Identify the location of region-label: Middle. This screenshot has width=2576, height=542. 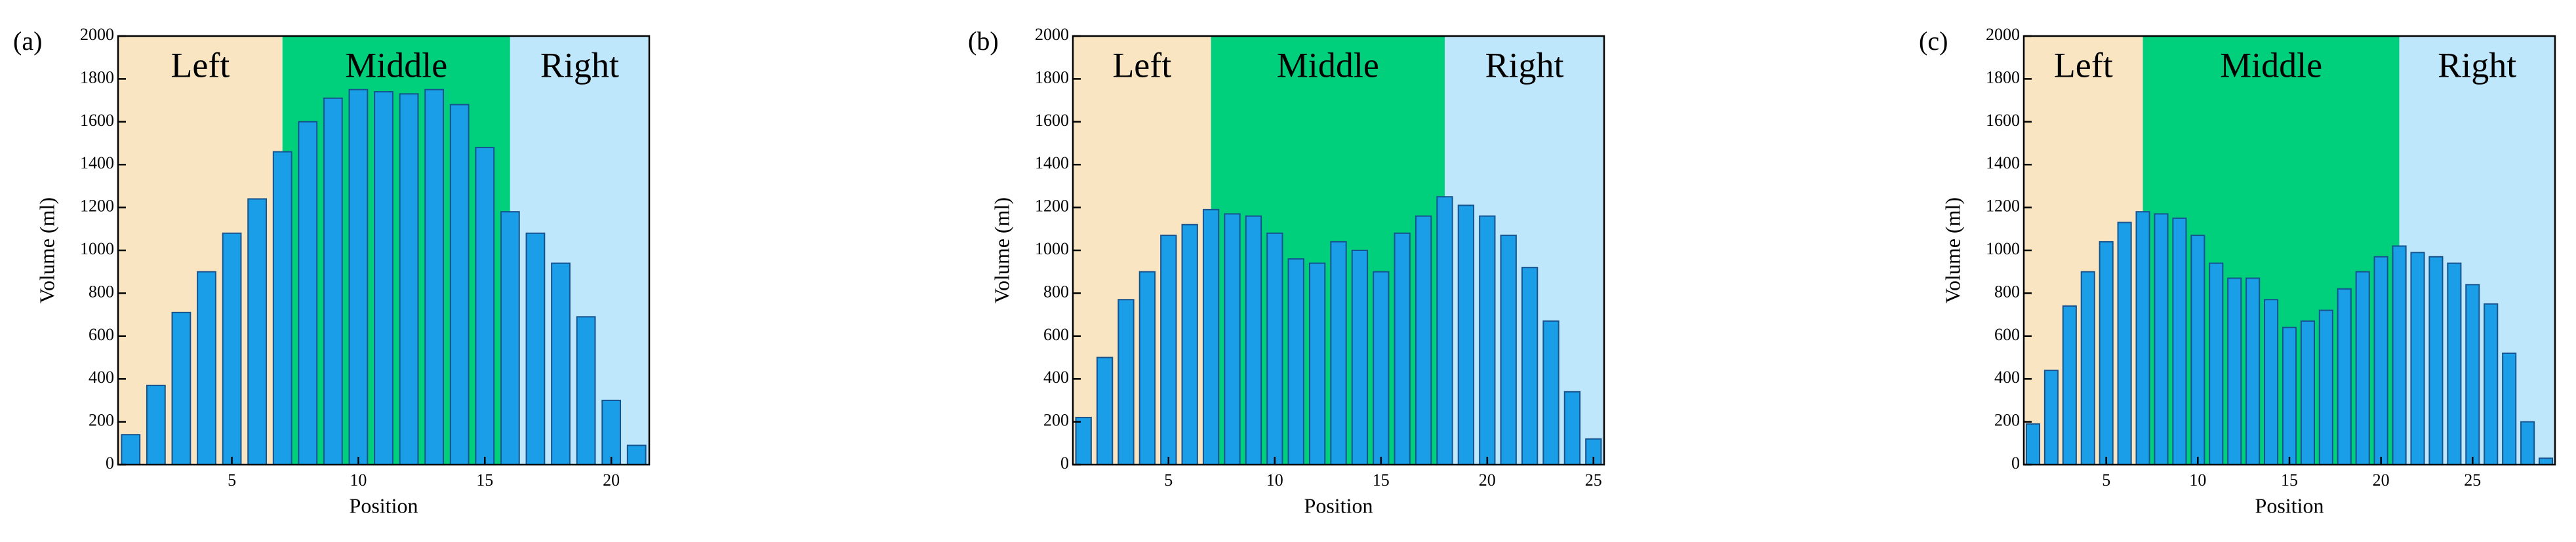
(1328, 65).